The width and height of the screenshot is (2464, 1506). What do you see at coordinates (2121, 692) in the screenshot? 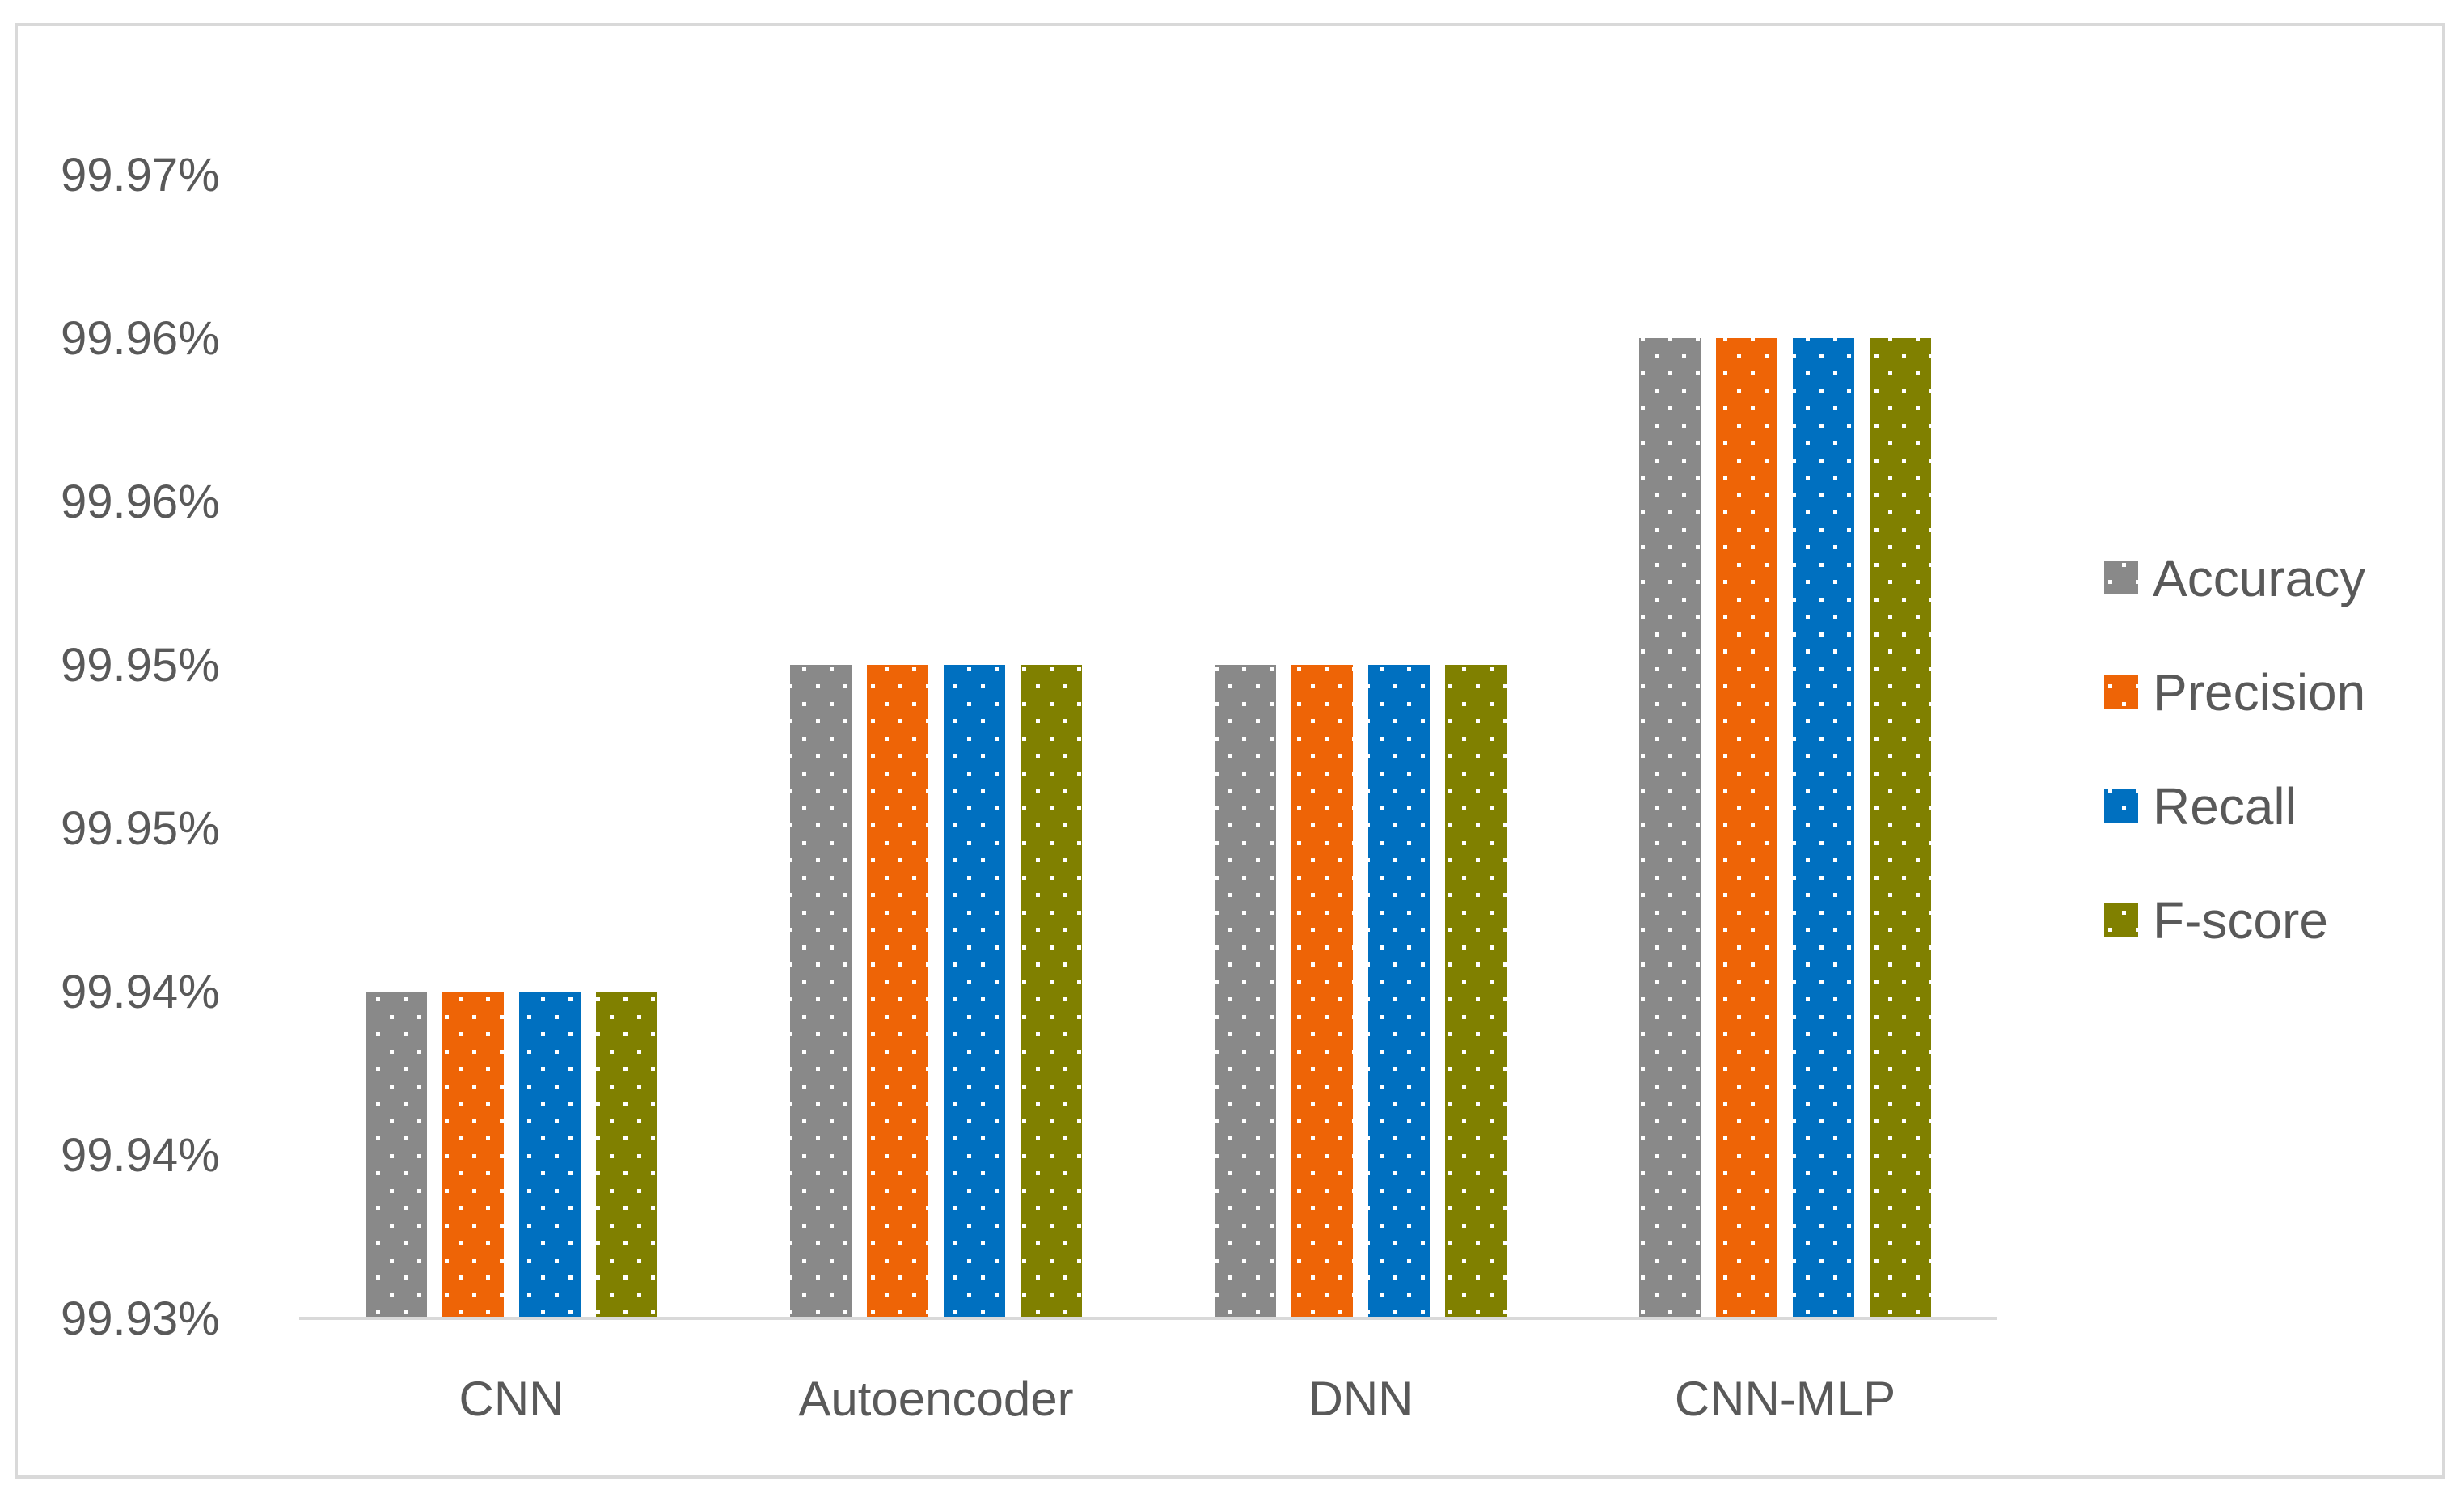
I see `legend-swatch-precision` at bounding box center [2121, 692].